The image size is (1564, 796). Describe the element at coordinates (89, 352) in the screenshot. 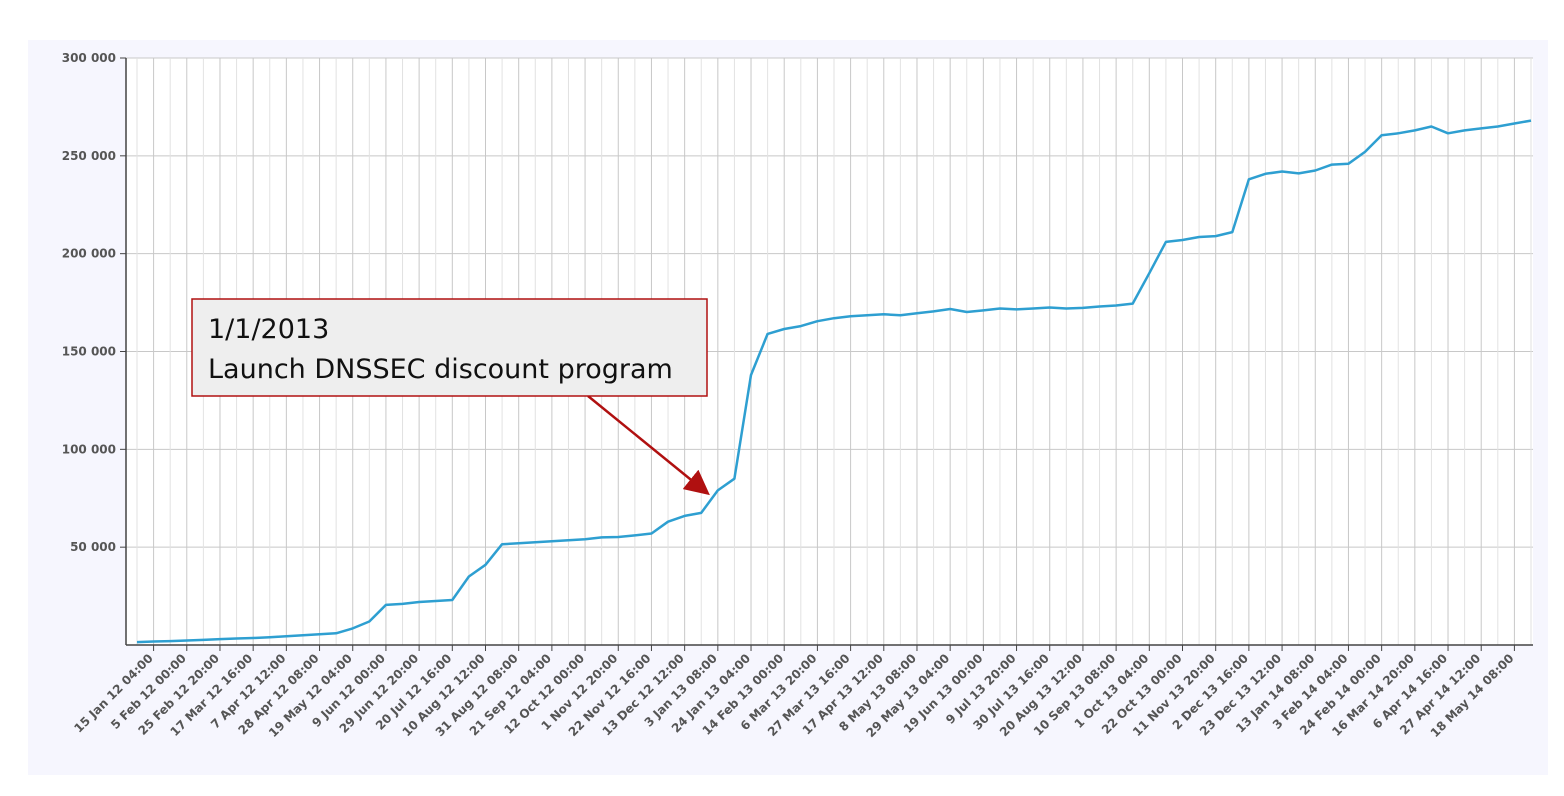

I see `y-tick-label: 150 000` at that location.